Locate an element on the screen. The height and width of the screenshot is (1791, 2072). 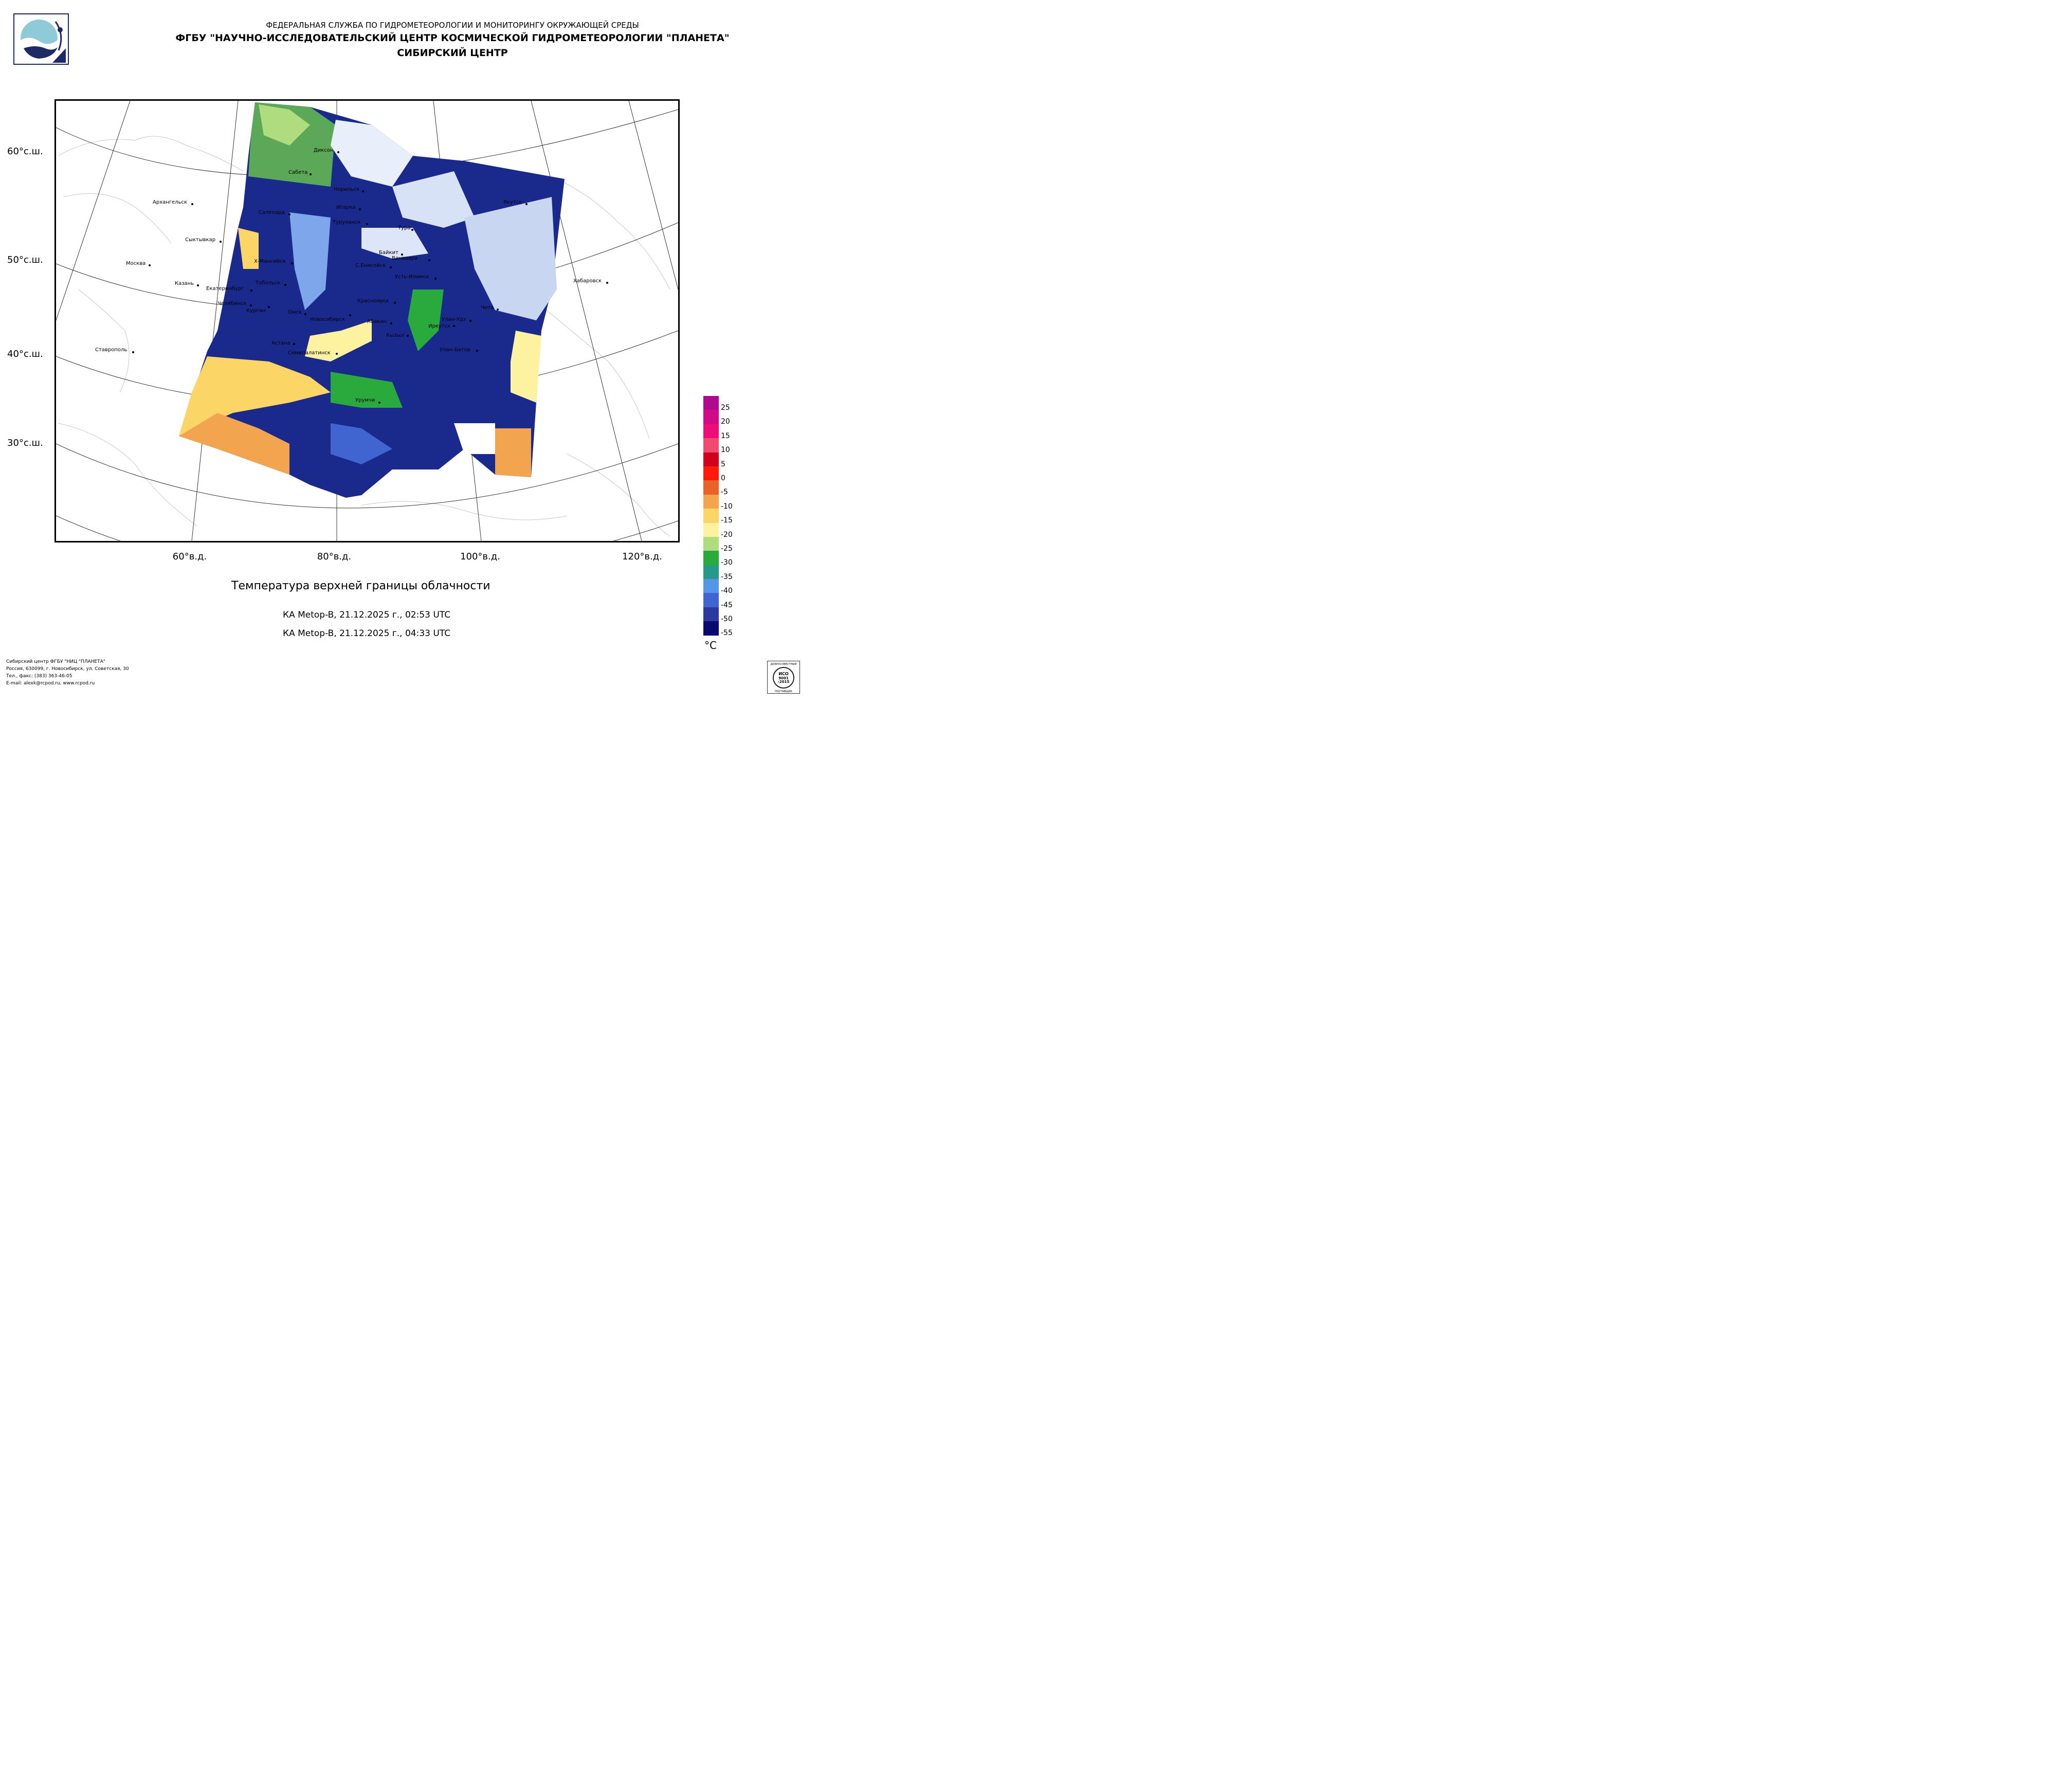
legend-label: -25 is located at coordinates (727, 549).